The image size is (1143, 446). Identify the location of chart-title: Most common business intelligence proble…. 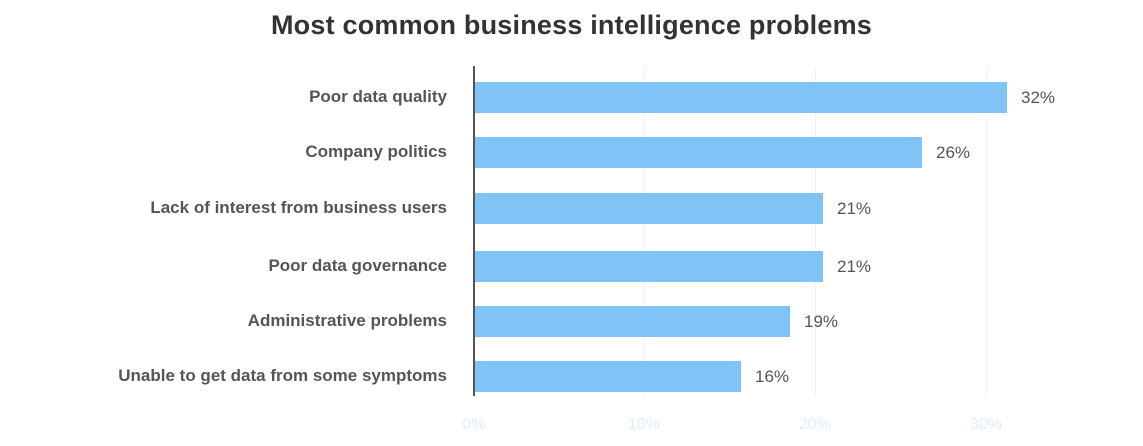
(571, 25).